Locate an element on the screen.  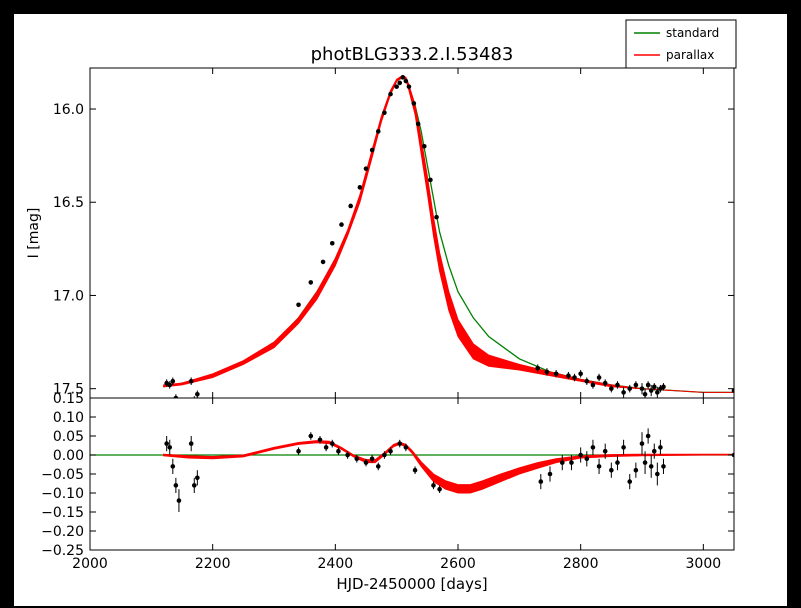
top-y-tick-label: 17.5 is located at coordinates (68, 390).